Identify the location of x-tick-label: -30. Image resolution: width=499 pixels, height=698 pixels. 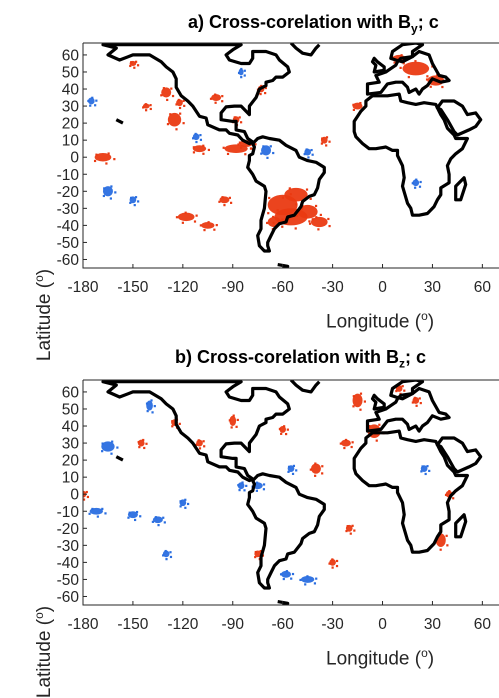
(332, 624).